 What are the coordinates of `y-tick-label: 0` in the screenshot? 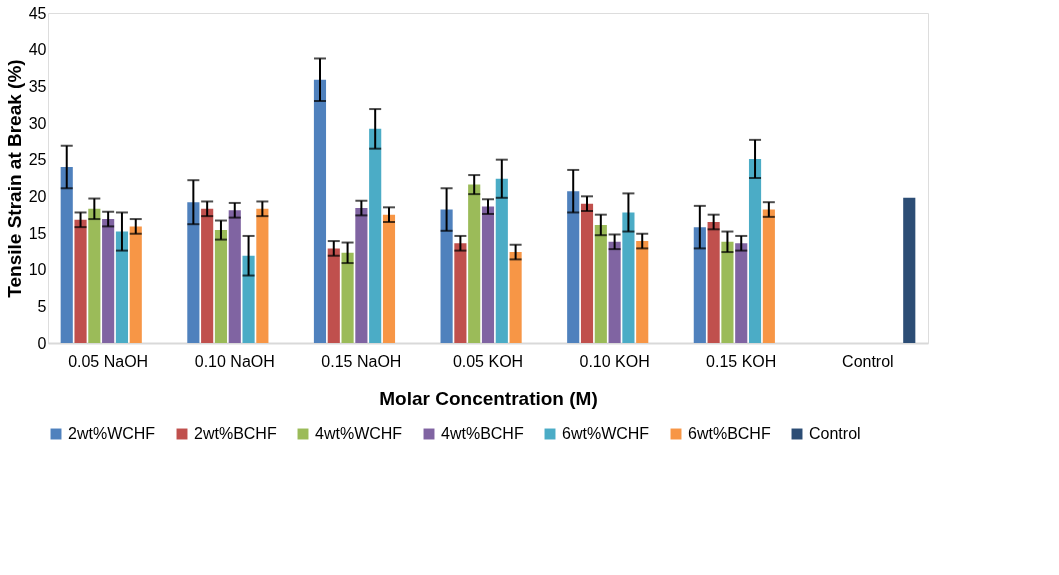 It's located at (42, 343).